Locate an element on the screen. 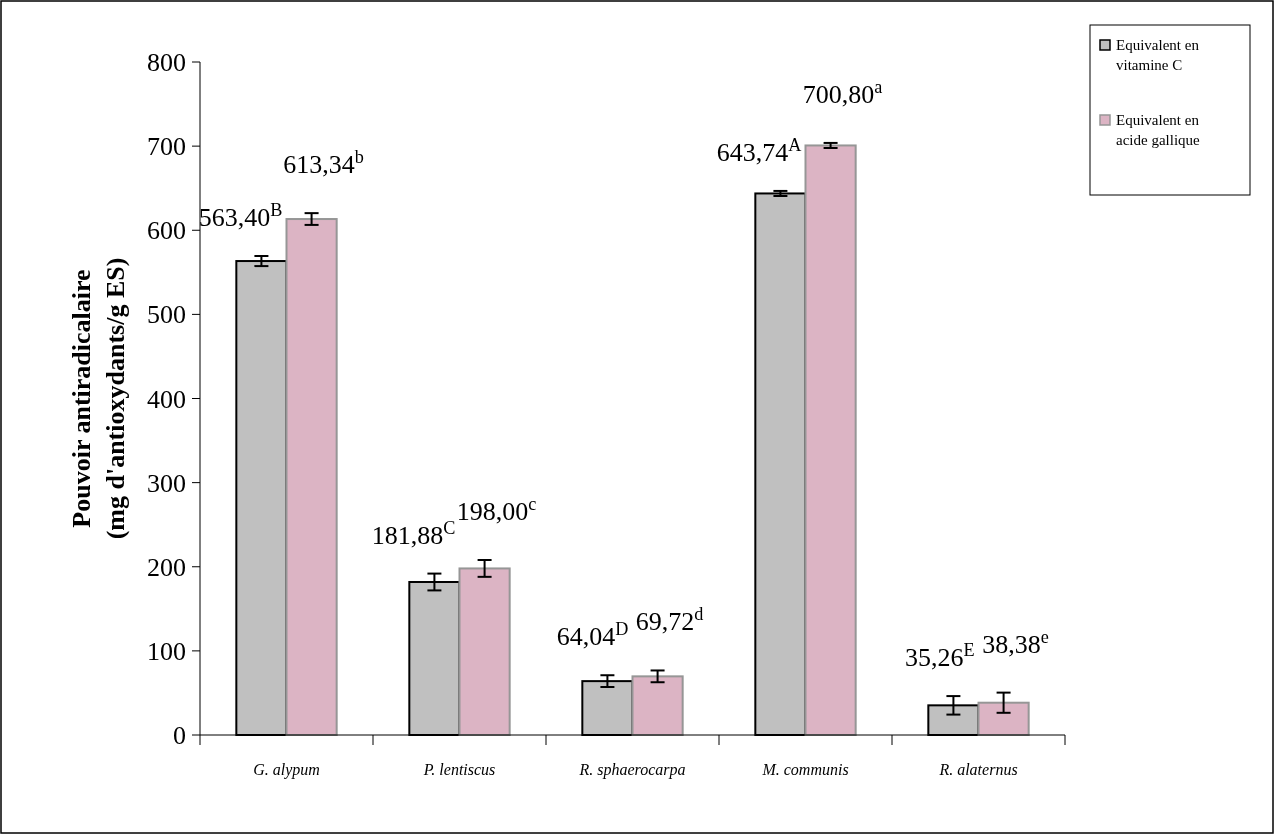 Image resolution: width=1274 pixels, height=834 pixels. data-label: 69,72$^{d}$ is located at coordinates (669, 620).